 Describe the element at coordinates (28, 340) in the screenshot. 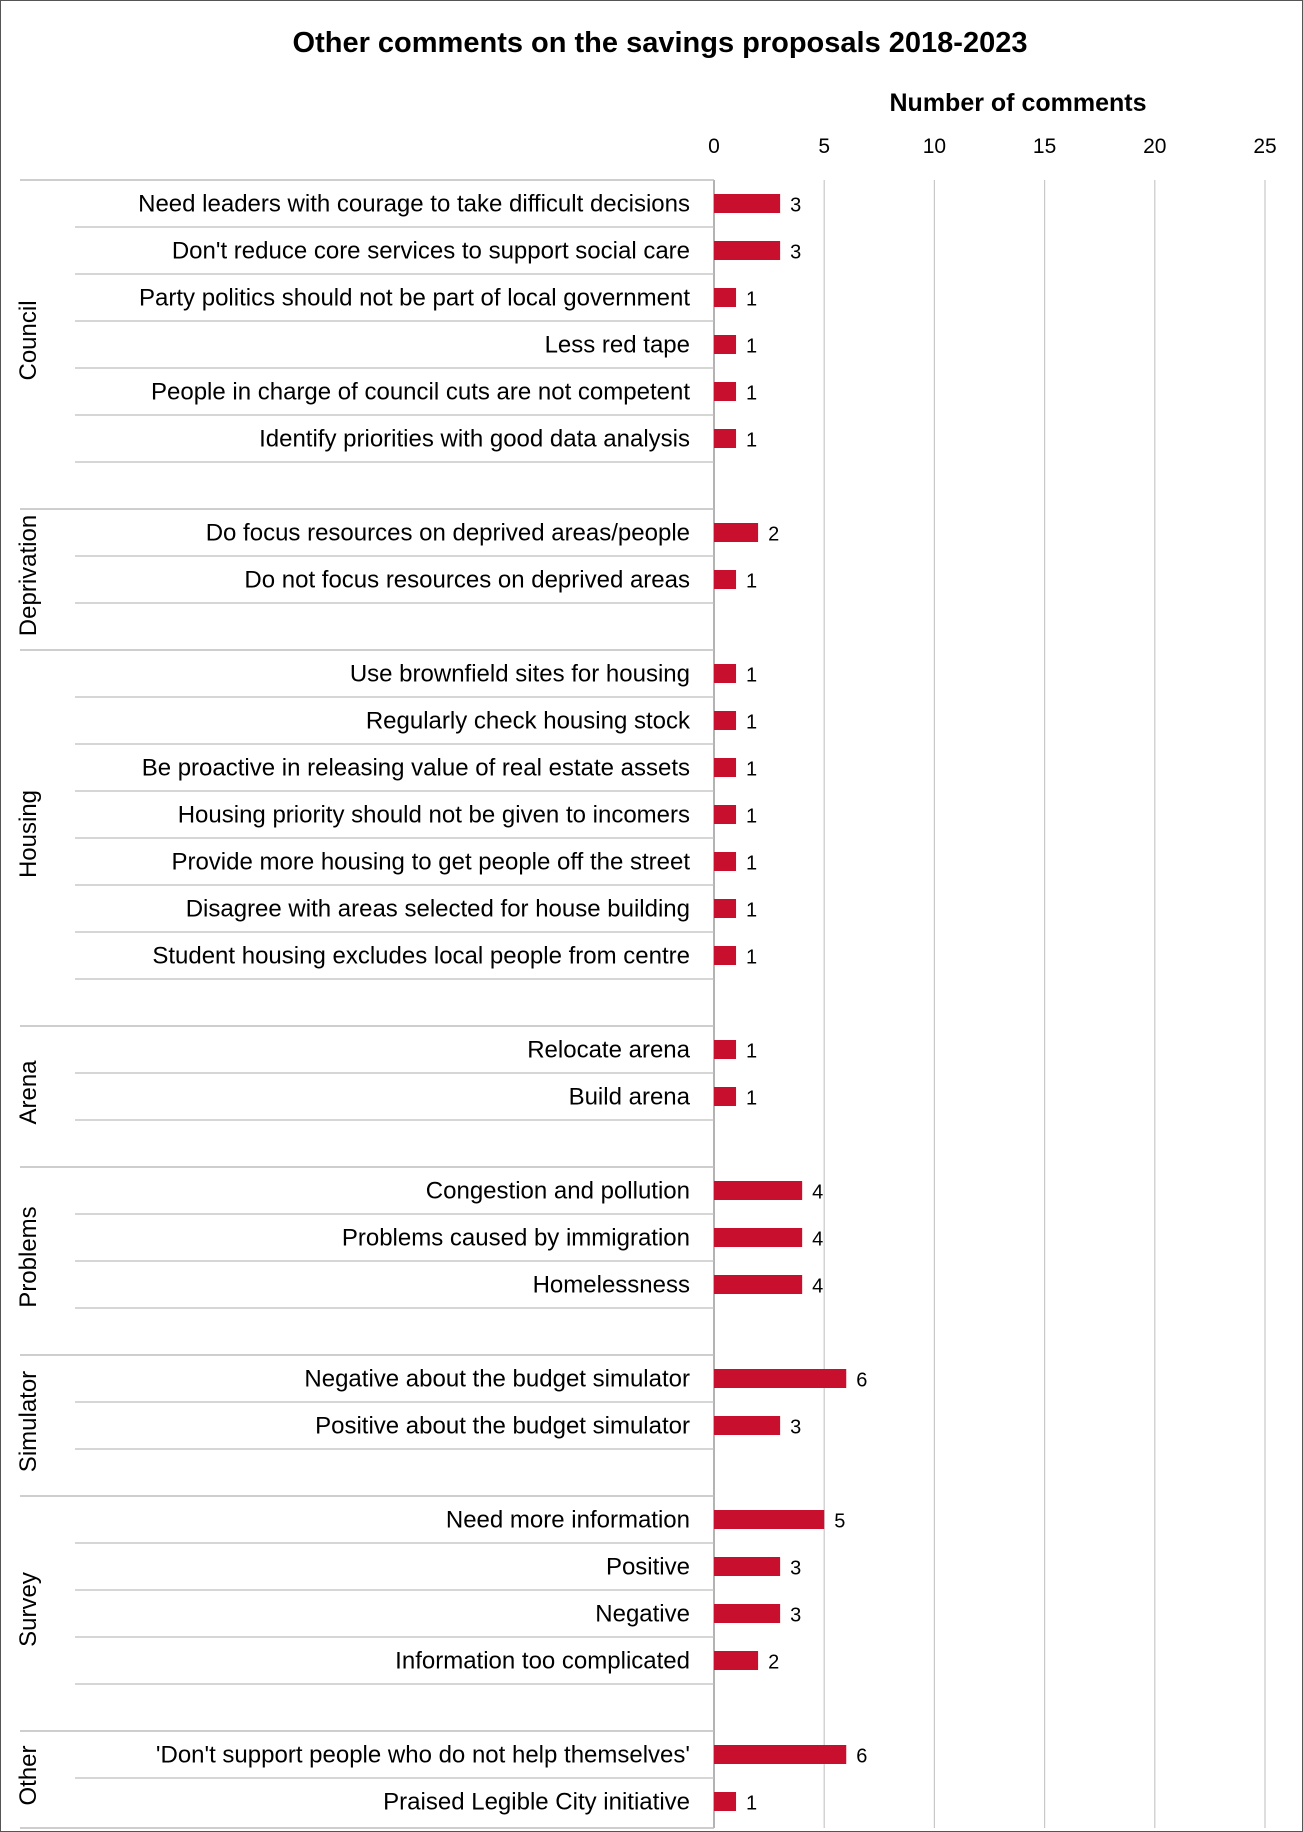

I see `group-label: Council` at that location.